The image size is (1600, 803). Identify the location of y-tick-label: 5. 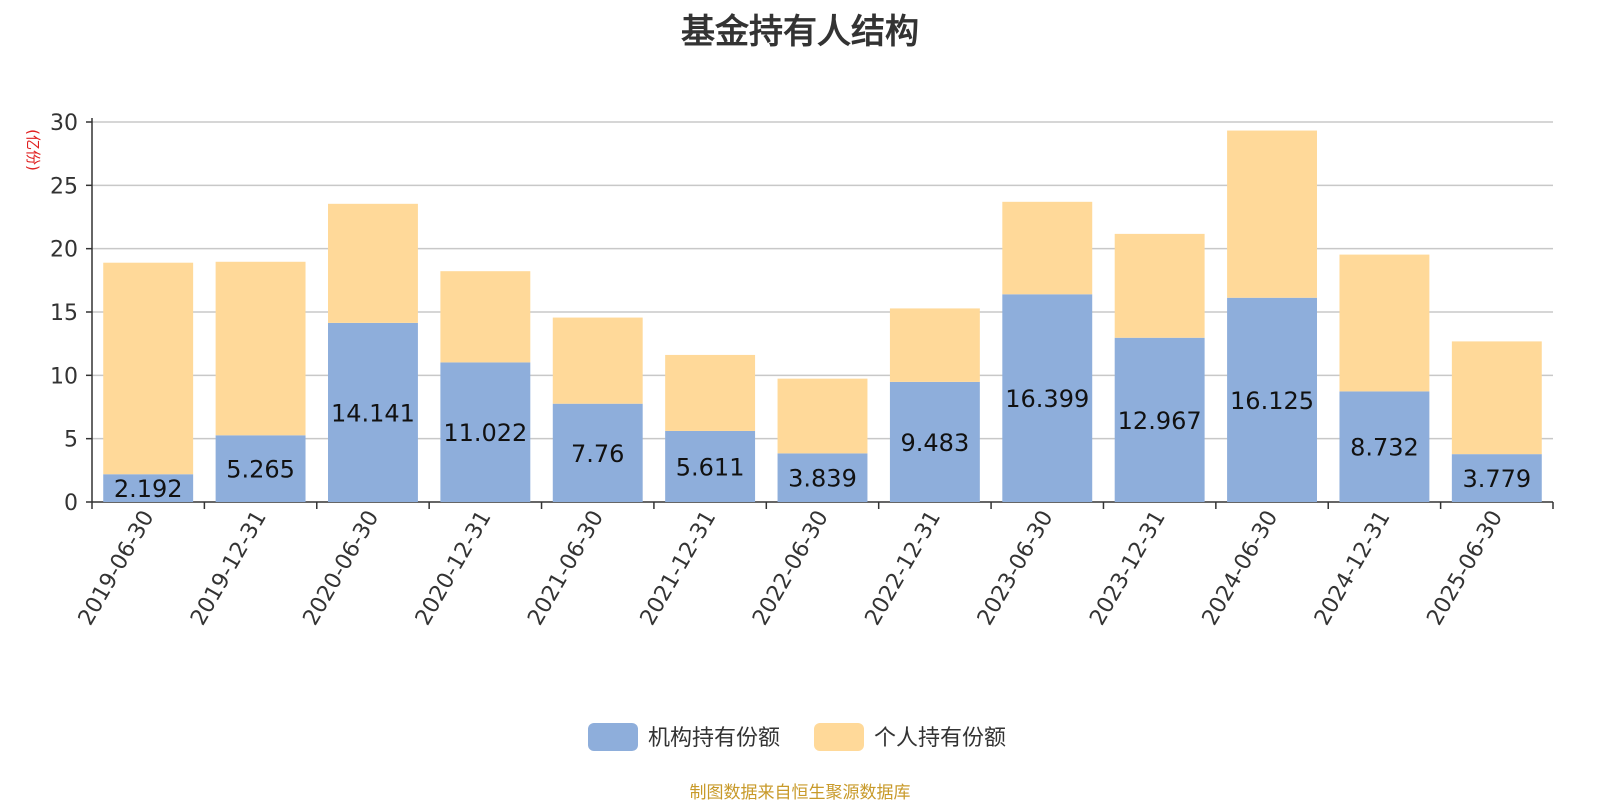
(71, 440).